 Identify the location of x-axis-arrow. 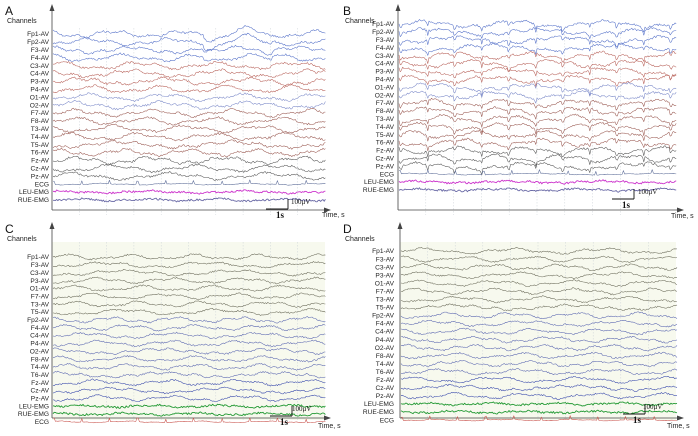
(680, 210).